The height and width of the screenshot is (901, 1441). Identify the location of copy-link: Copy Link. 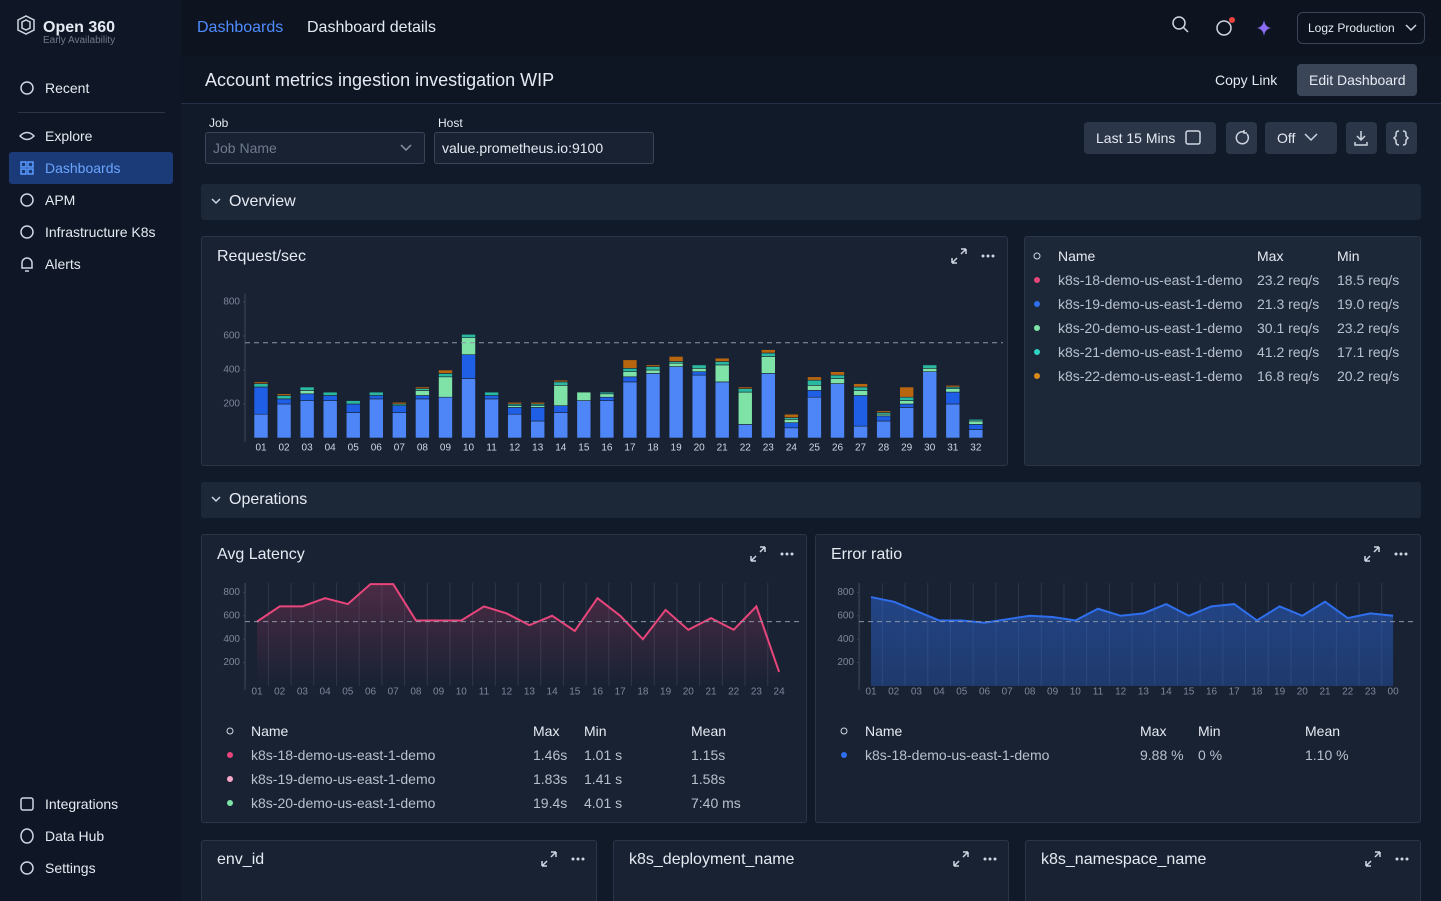
(1246, 80).